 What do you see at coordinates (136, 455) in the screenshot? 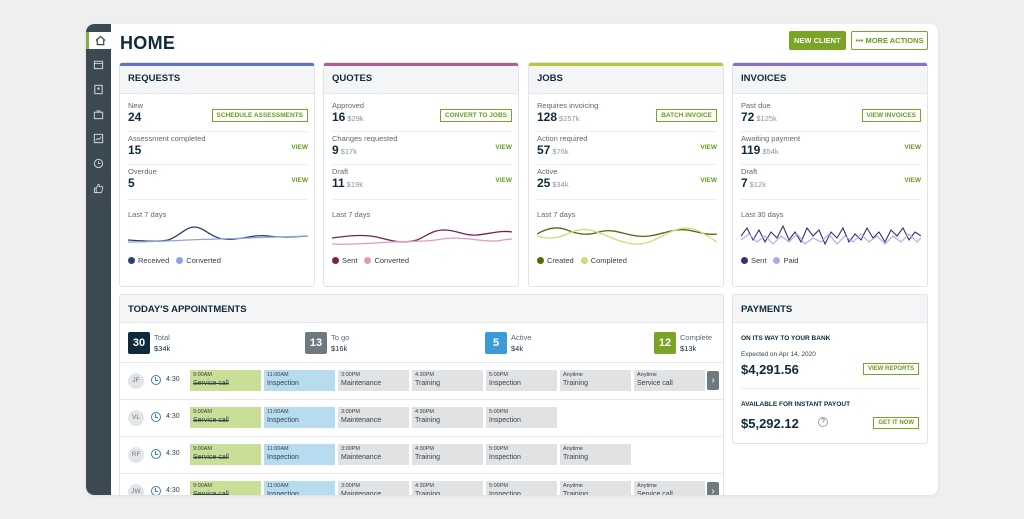
I see `avatar: RF` at bounding box center [136, 455].